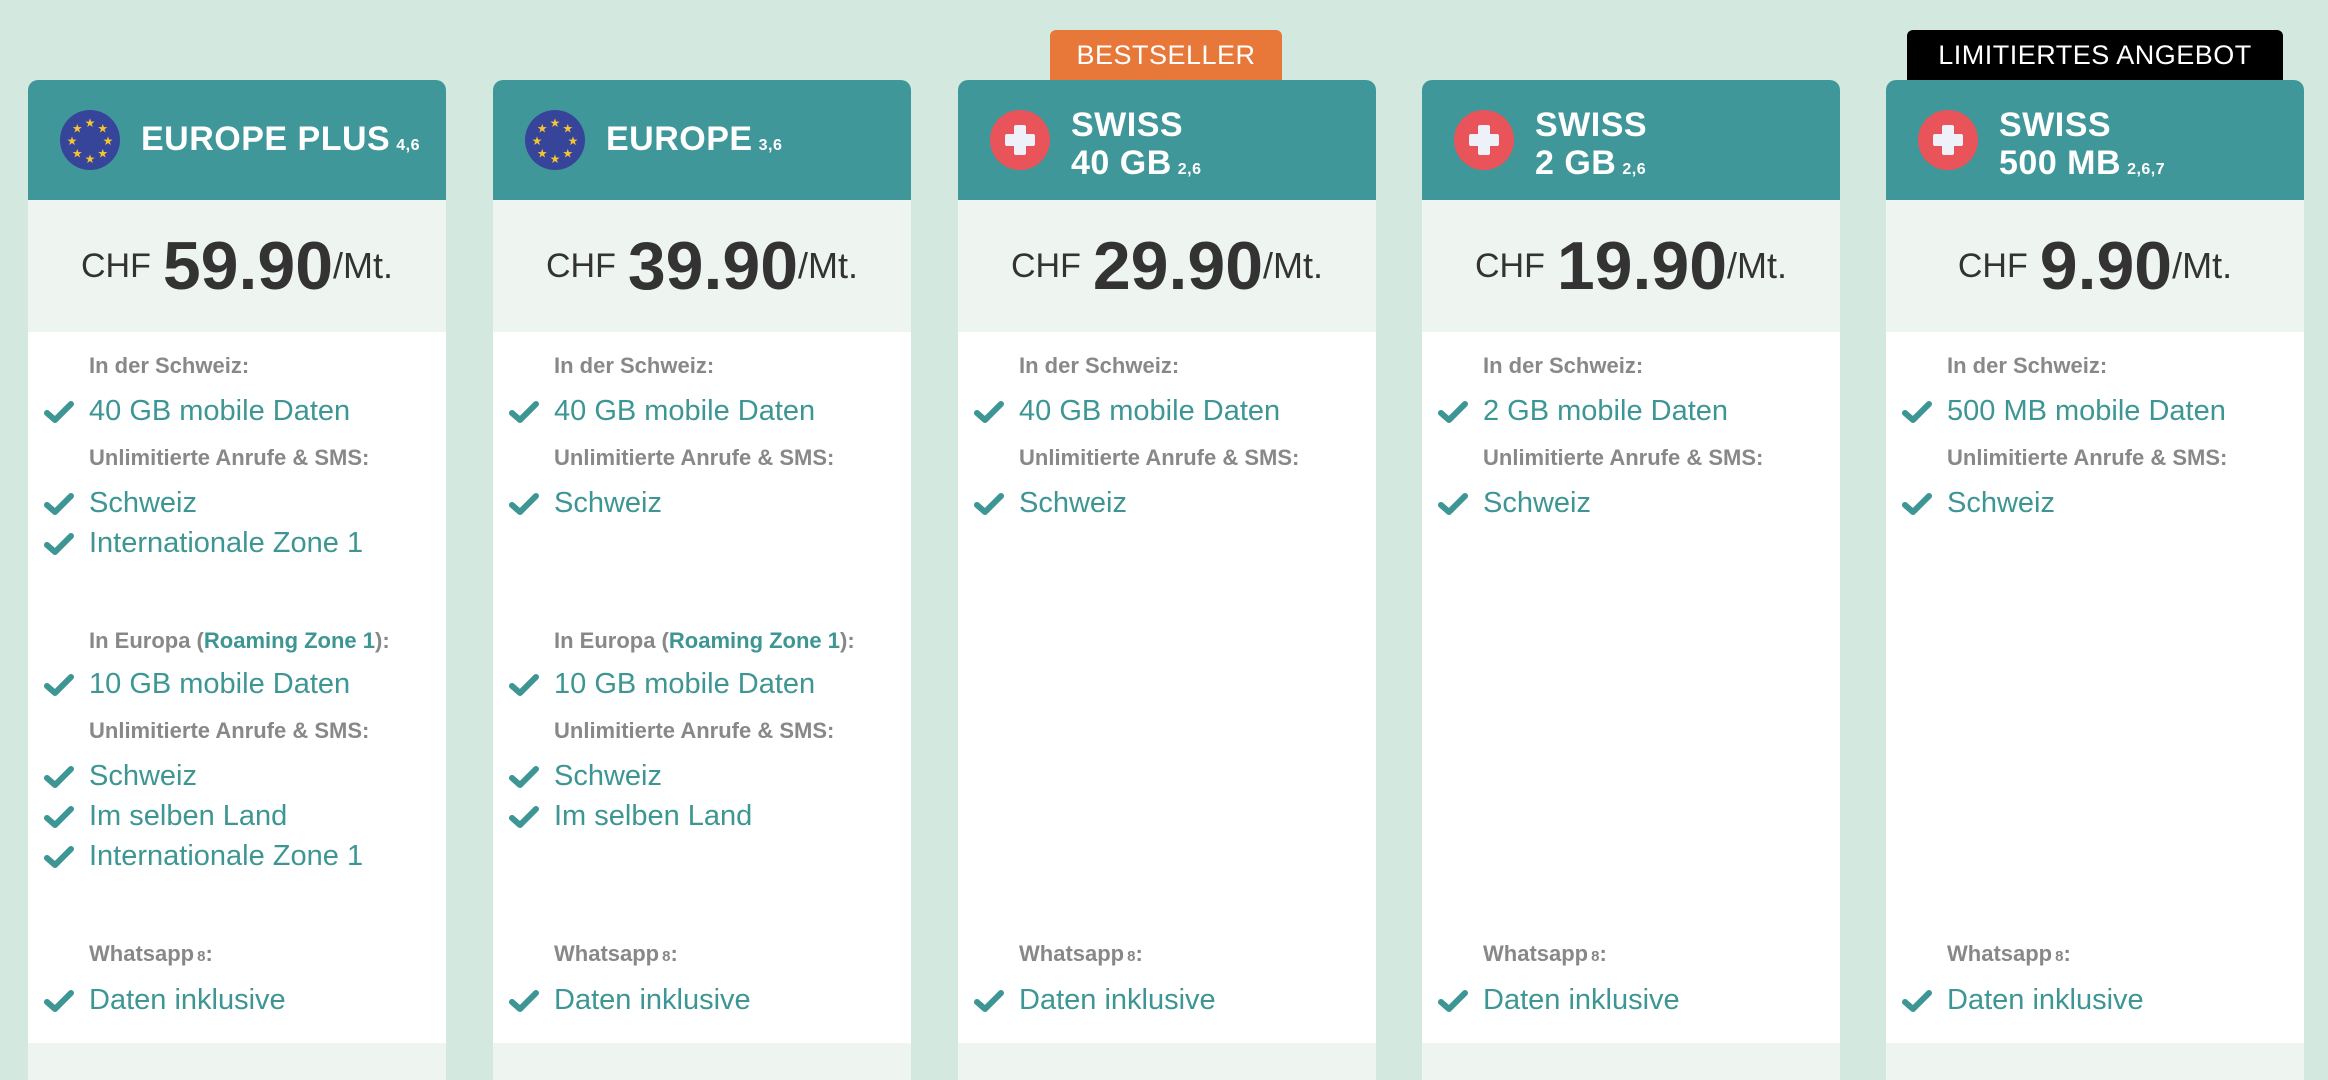 This screenshot has width=2328, height=1080. Describe the element at coordinates (408, 145) in the screenshot. I see `footnote-refs: 4,6` at that location.